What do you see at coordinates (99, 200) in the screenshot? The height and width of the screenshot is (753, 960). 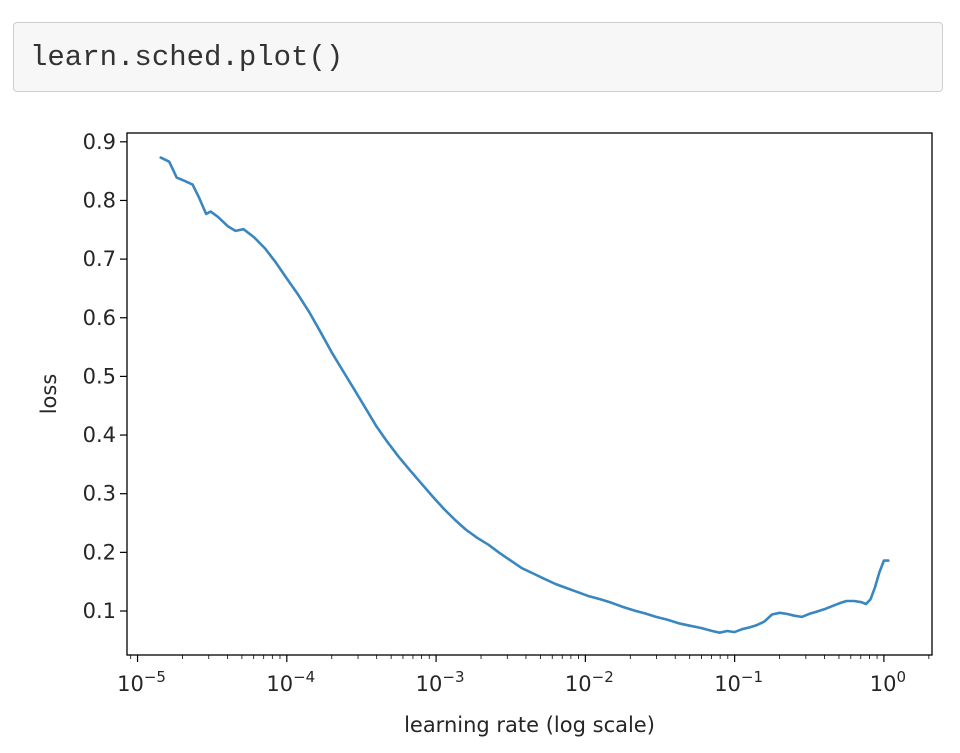 I see `y-tick-label: 0.8` at bounding box center [99, 200].